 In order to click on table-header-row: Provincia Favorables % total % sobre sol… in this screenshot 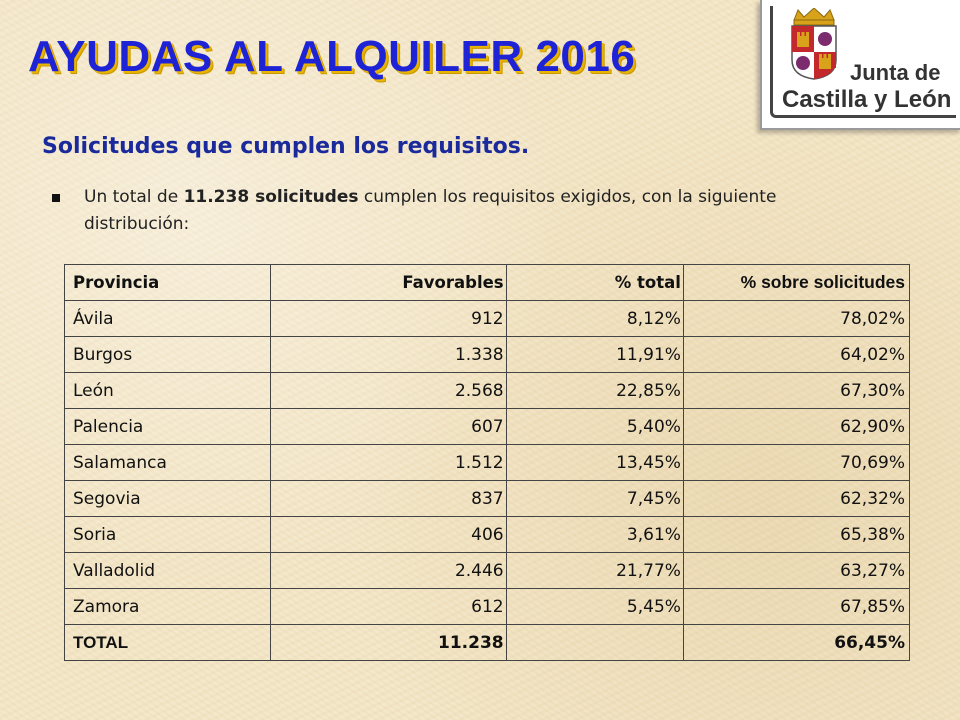, I will do `click(487, 282)`.